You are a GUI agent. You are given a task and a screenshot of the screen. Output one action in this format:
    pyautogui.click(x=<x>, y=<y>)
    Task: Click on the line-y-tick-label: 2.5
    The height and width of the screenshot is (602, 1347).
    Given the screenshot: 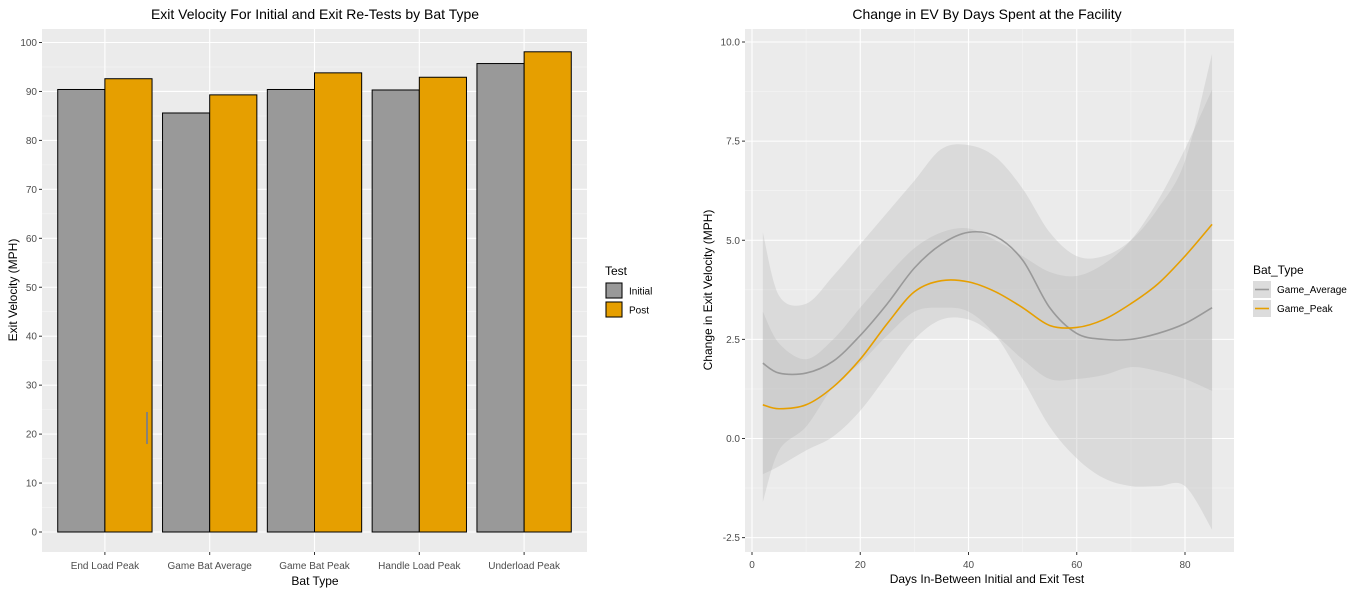 What is the action you would take?
    pyautogui.click(x=733, y=340)
    